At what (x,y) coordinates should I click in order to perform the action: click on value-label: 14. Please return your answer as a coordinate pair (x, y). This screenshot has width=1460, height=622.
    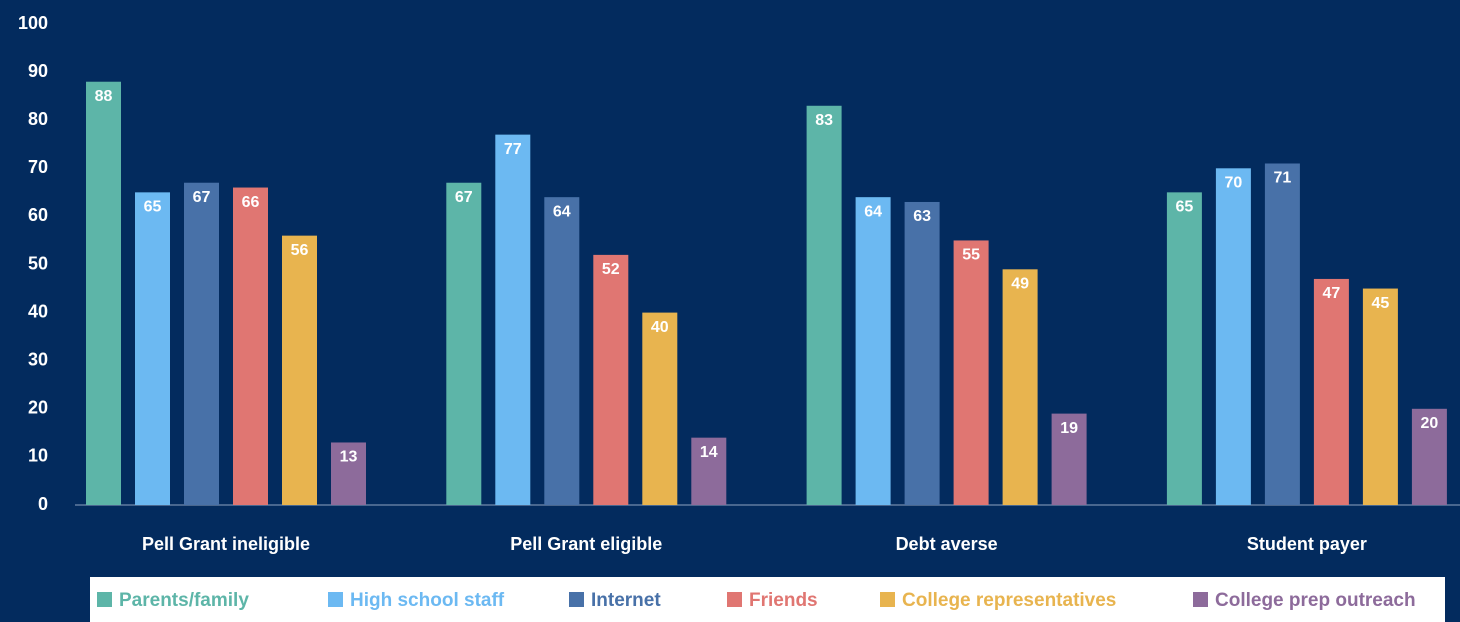
    Looking at the image, I should click on (709, 452).